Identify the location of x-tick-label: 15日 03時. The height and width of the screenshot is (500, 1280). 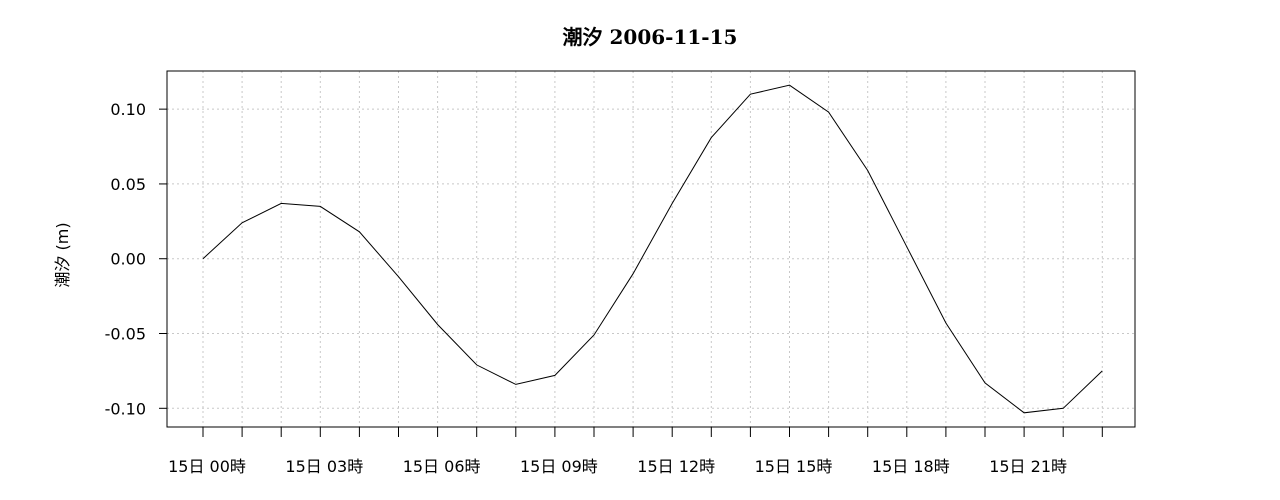
(324, 466).